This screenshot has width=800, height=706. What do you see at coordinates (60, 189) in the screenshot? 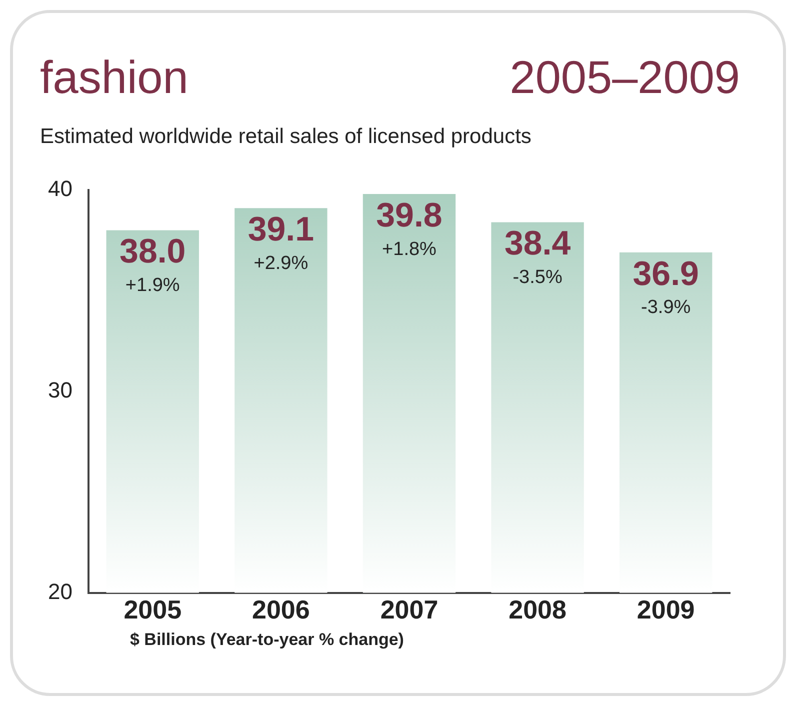
I see `y-tick-label: 40` at bounding box center [60, 189].